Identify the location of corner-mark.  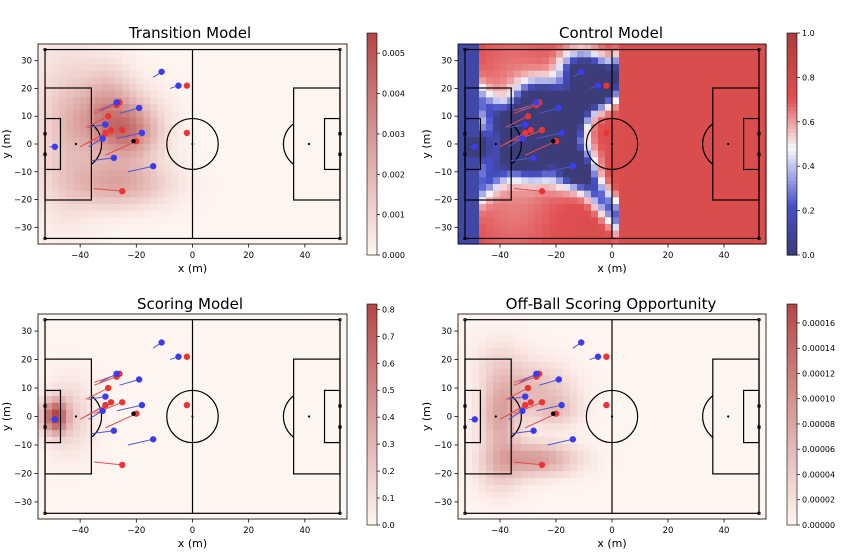
(465, 49).